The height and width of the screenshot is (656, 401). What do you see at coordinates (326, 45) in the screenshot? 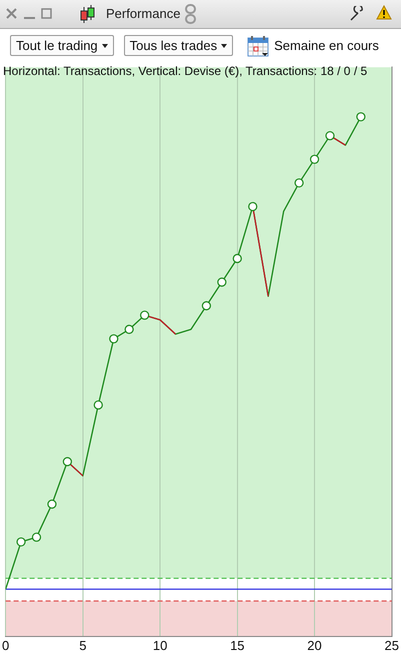
I see `text: Semaine en cours` at bounding box center [326, 45].